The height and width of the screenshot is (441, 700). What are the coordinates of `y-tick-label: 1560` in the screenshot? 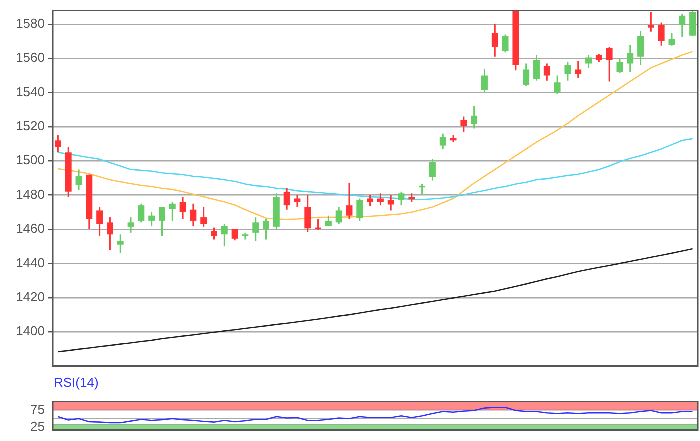 It's located at (30, 58).